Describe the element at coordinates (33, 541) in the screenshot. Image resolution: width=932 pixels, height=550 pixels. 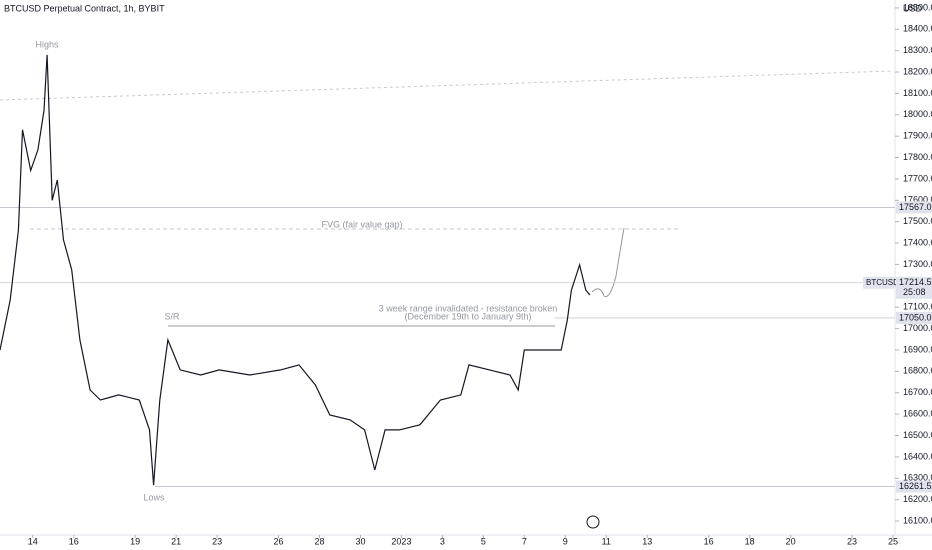
I see `x-tick-label: 14` at that location.